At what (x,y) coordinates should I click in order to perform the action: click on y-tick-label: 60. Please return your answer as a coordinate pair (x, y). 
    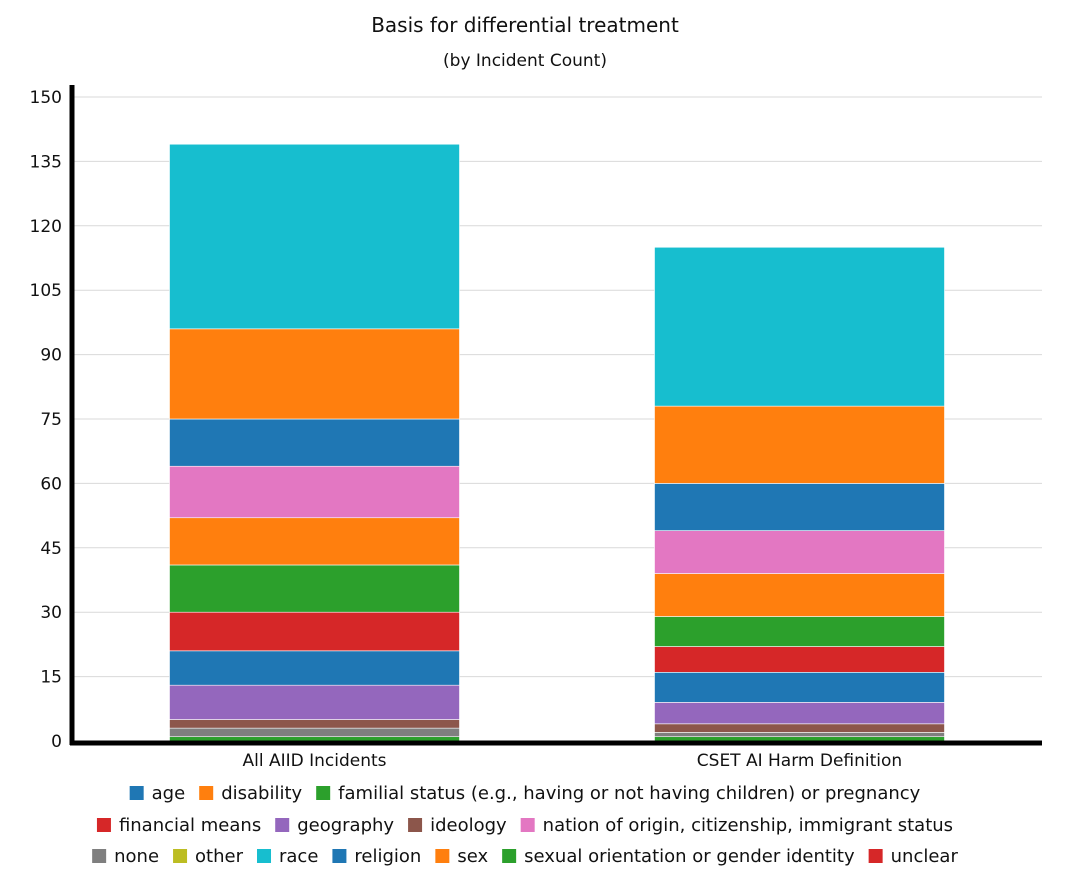
    Looking at the image, I should click on (51, 484).